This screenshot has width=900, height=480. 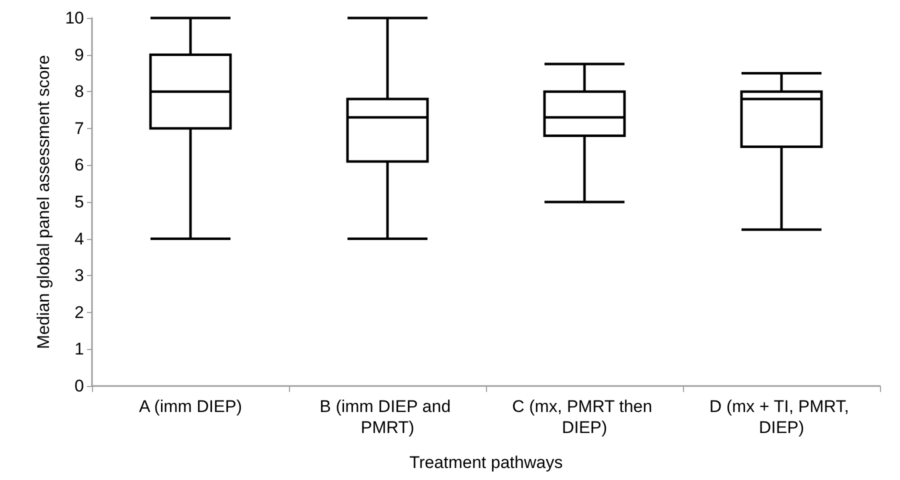 I want to click on y-axis-title: Median global panel assessment score, so click(x=43, y=202).